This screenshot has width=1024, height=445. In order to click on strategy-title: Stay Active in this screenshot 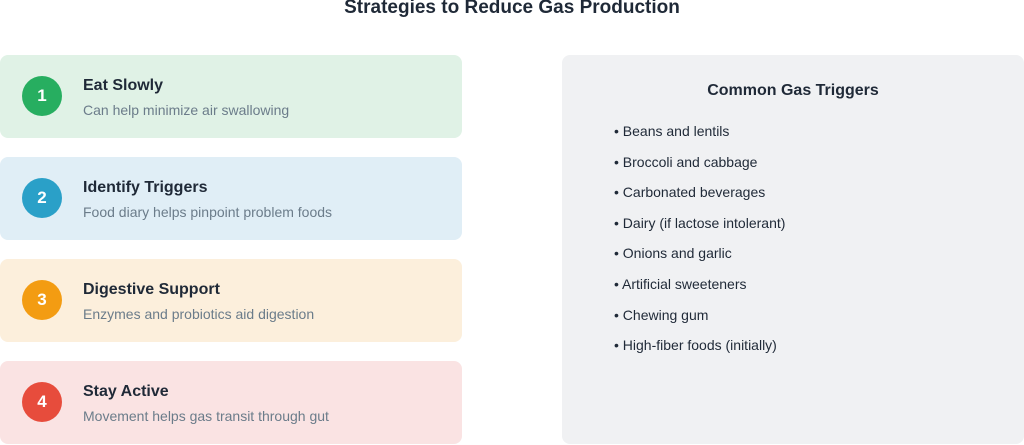, I will do `click(126, 391)`.